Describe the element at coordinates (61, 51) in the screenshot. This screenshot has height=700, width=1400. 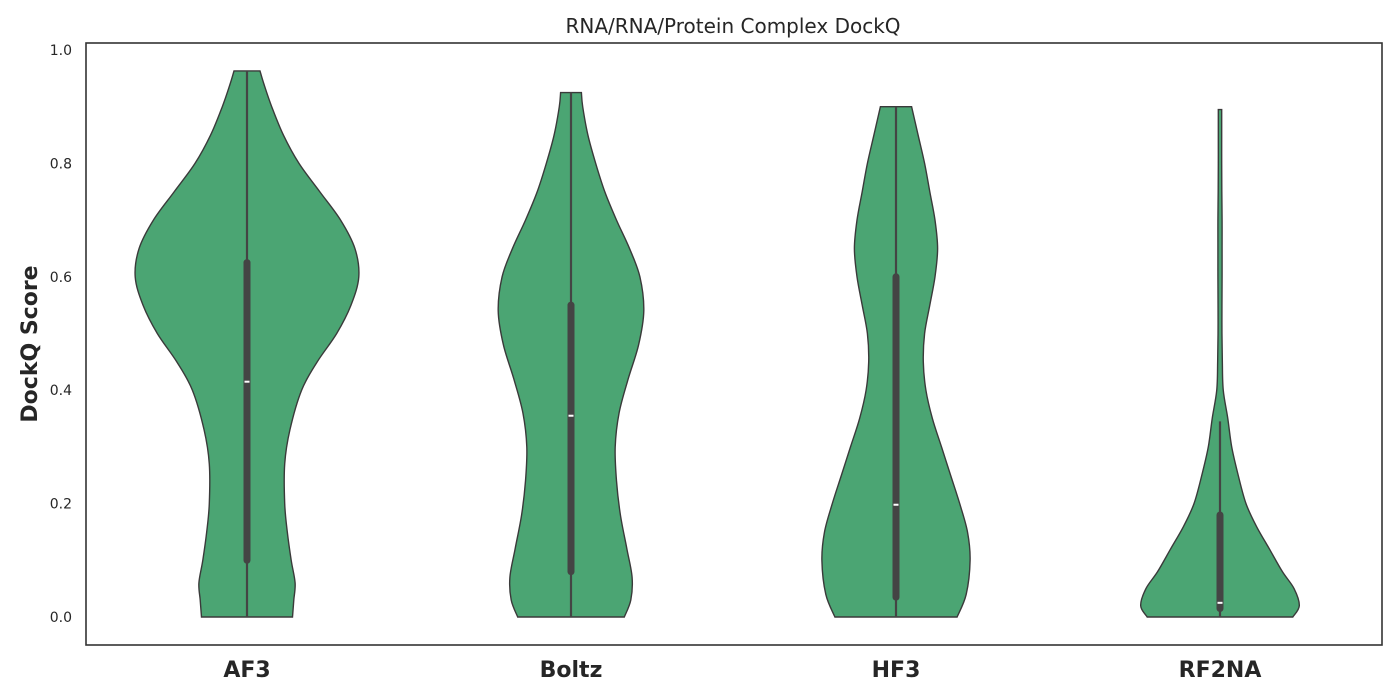
I see `y-tick-label: 1.0` at that location.